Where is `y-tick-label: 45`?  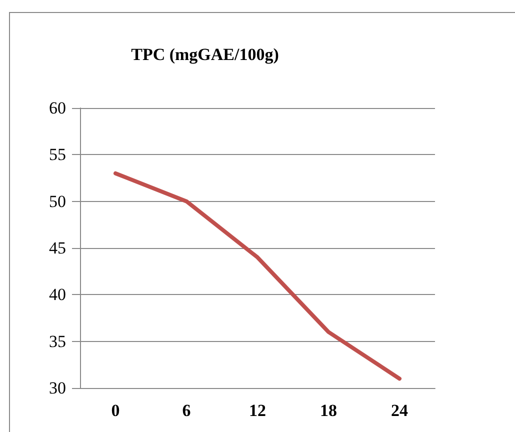
y-tick-label: 45 is located at coordinates (57, 248).